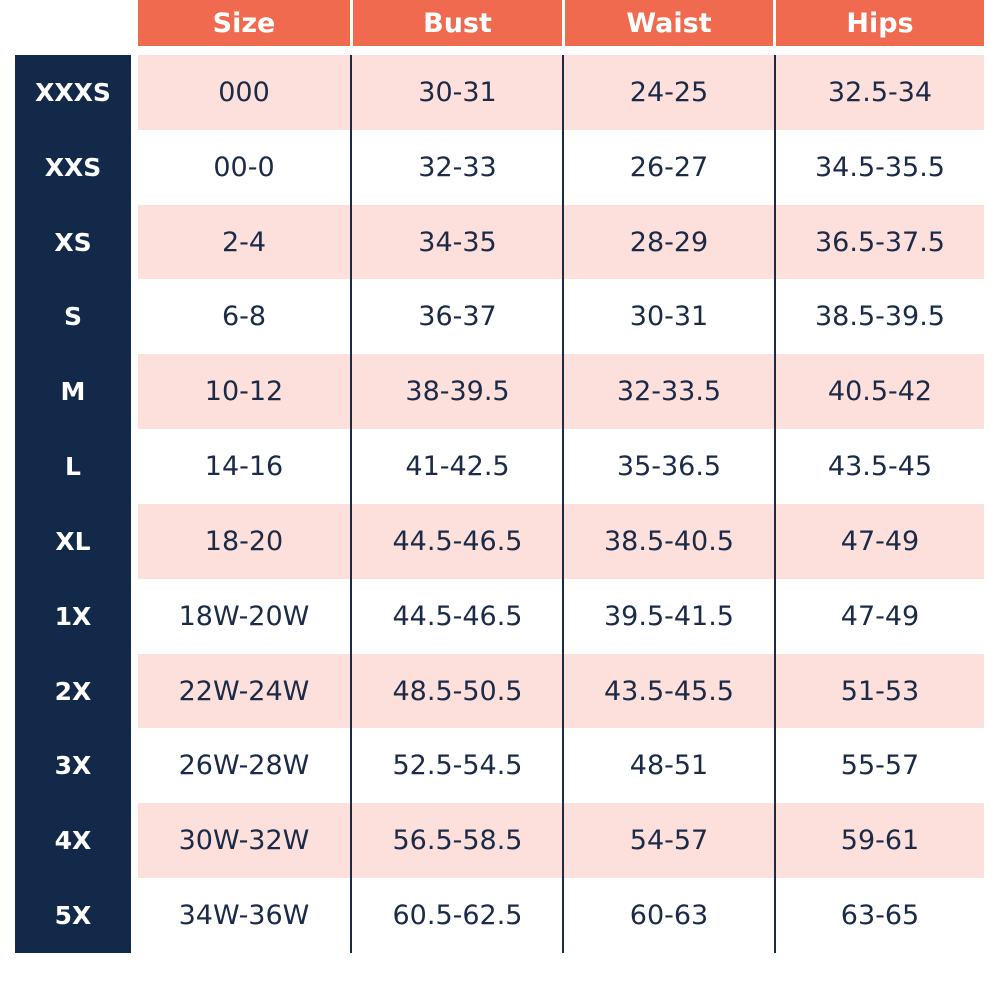 The image size is (1000, 1000). What do you see at coordinates (880, 242) in the screenshot?
I see `table-cell: 36.5-37.5` at bounding box center [880, 242].